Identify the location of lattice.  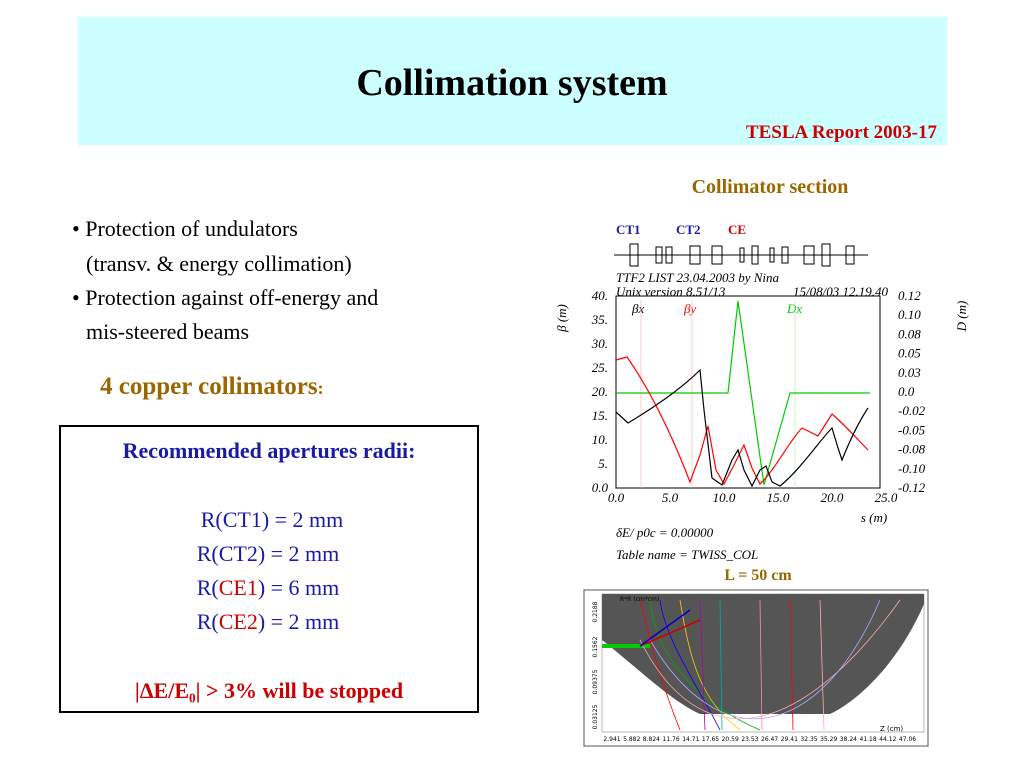
(741, 255).